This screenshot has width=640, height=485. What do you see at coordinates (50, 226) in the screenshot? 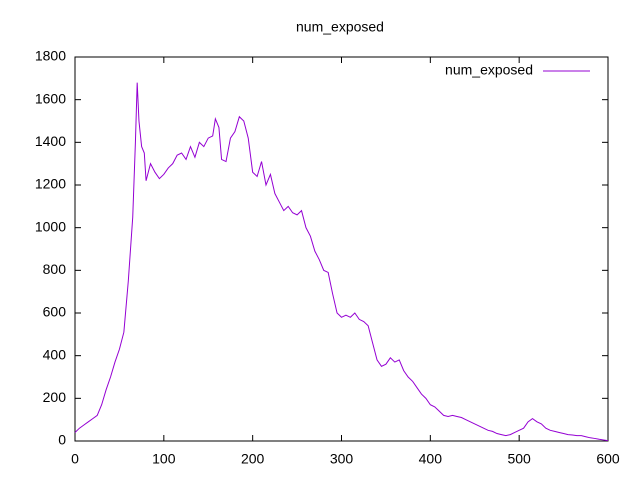
I see `y-tick-label: 1000` at bounding box center [50, 226].